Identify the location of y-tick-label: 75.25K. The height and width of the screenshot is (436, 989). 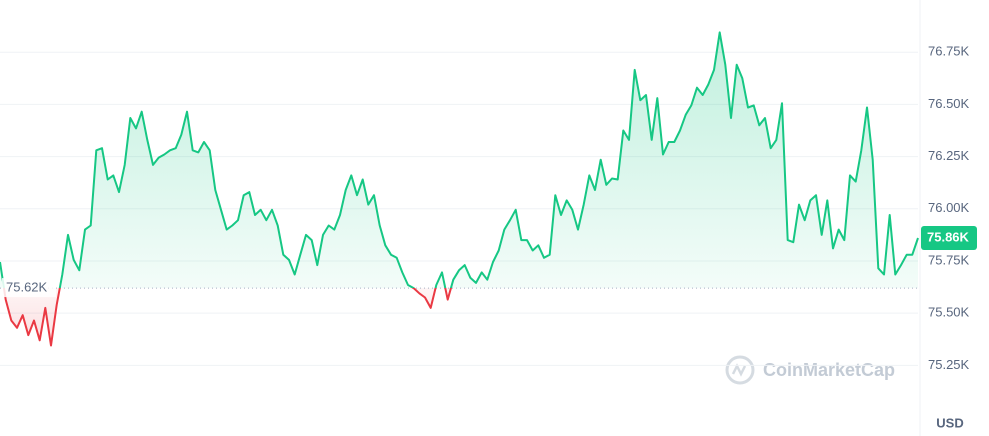
(949, 364).